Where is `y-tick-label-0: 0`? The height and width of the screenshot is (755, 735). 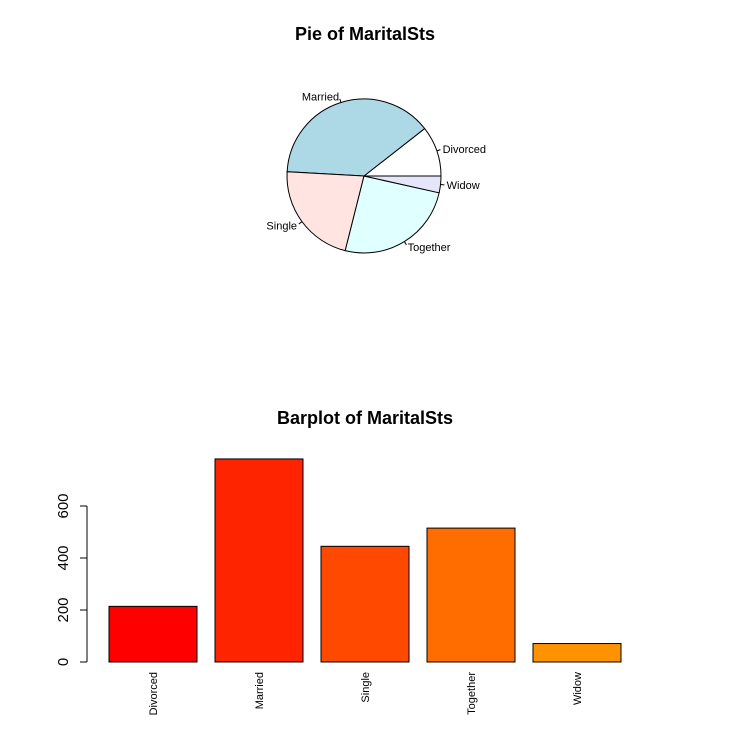
y-tick-label-0: 0 is located at coordinates (63, 662).